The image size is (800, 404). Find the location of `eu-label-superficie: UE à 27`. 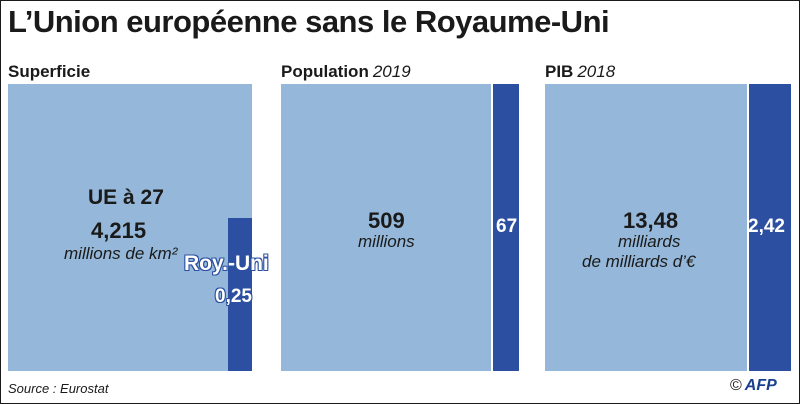

eu-label-superficie: UE à 27 is located at coordinates (126, 197).